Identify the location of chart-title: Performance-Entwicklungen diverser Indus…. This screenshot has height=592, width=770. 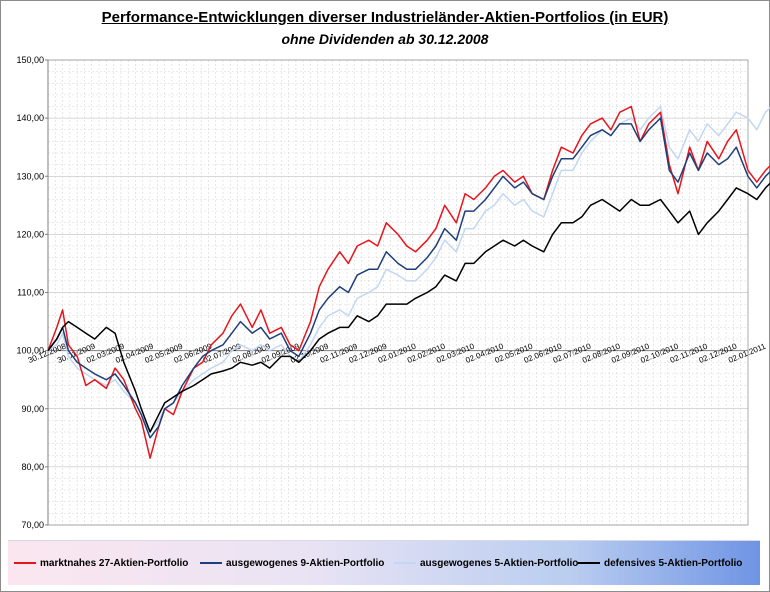
(385, 17).